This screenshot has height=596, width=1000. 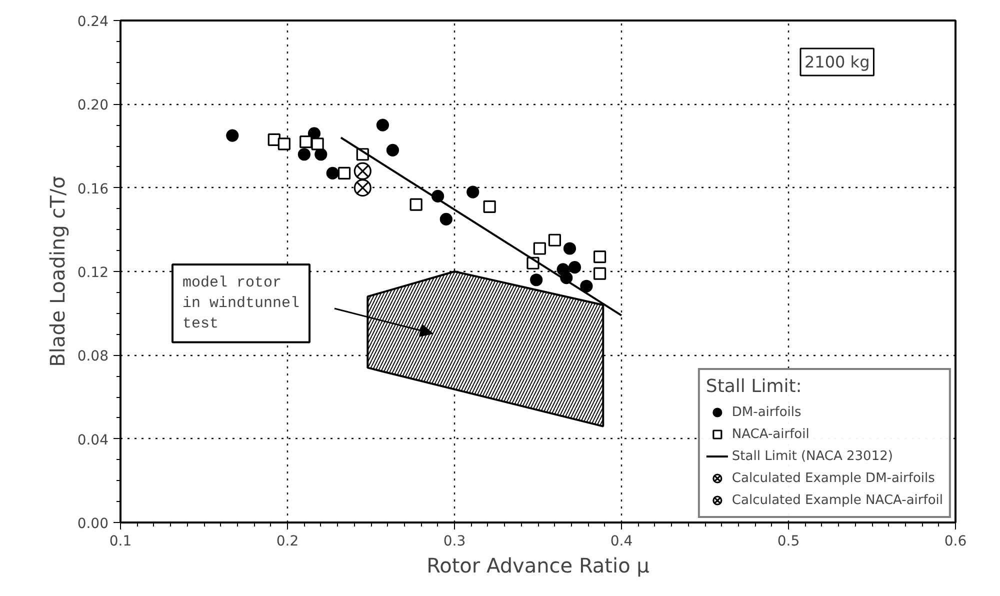 What do you see at coordinates (57, 271) in the screenshot?
I see `y-axis-title: Blade Loading cT/σ` at bounding box center [57, 271].